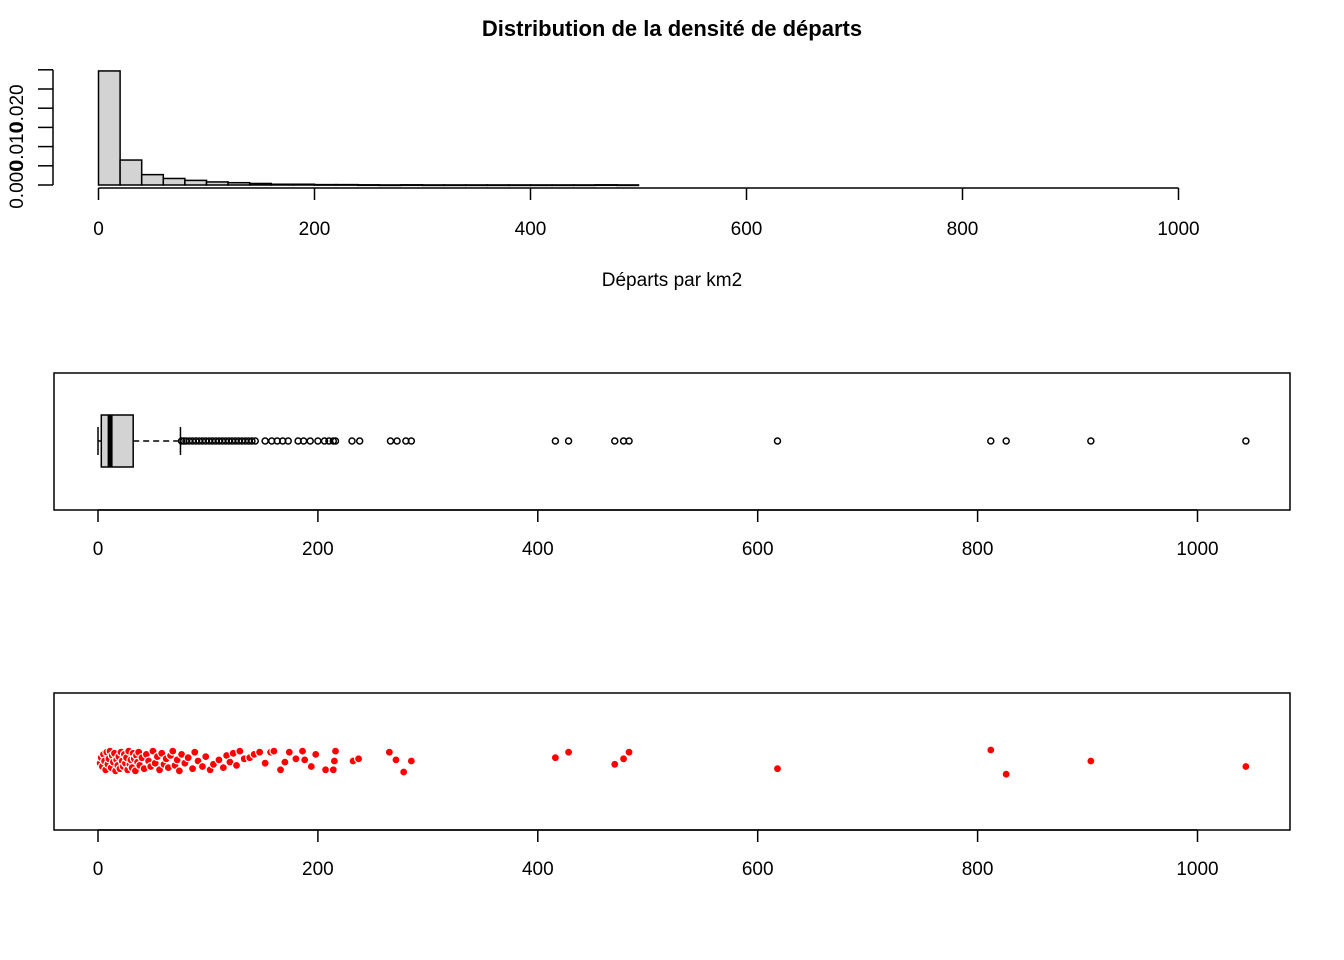  What do you see at coordinates (672, 28) in the screenshot?
I see `chart-title: Distribution de la densité de départs` at bounding box center [672, 28].